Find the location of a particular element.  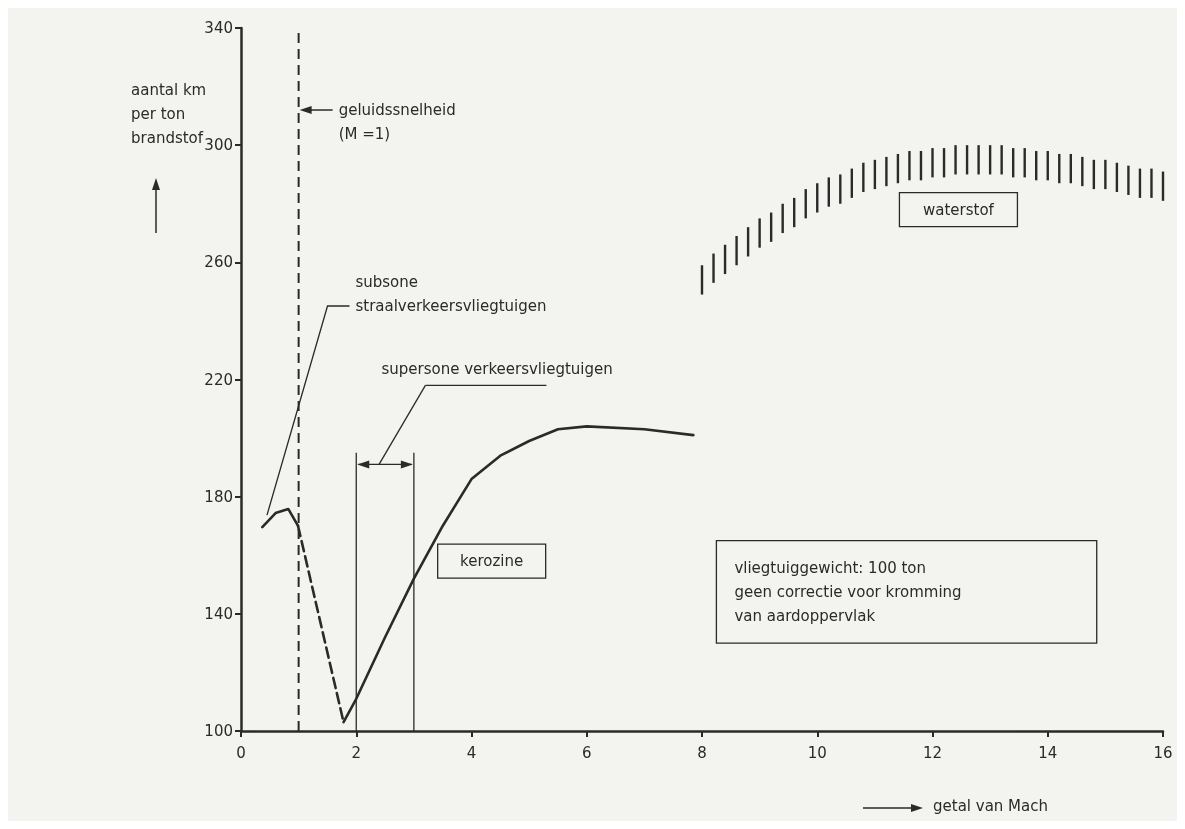

x-tick-label: 6 is located at coordinates (586, 752).